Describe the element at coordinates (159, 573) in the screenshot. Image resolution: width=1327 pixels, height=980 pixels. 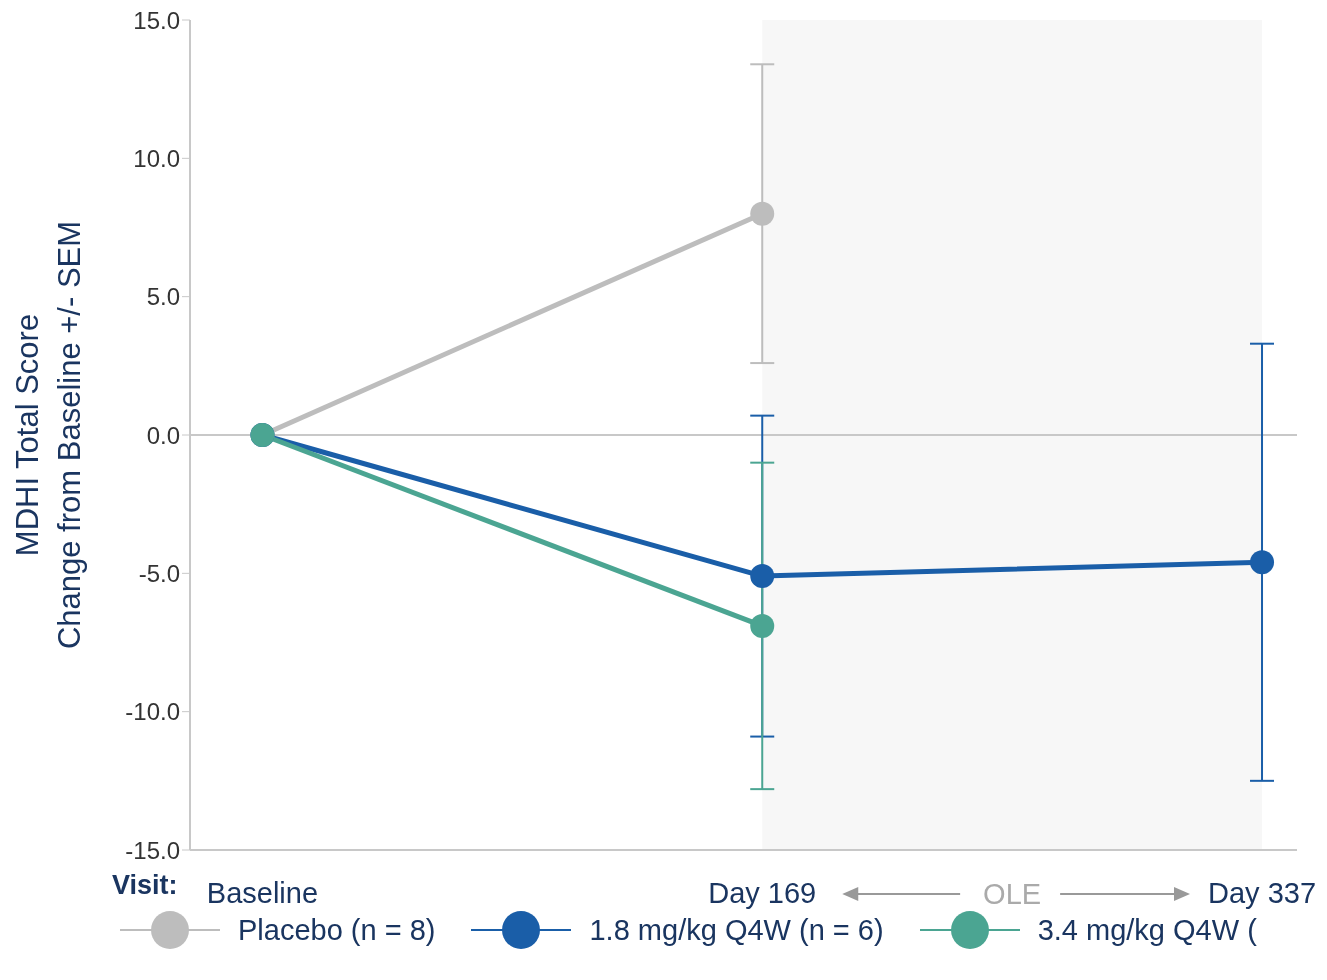
I see `y-tick-label: -5.0` at that location.